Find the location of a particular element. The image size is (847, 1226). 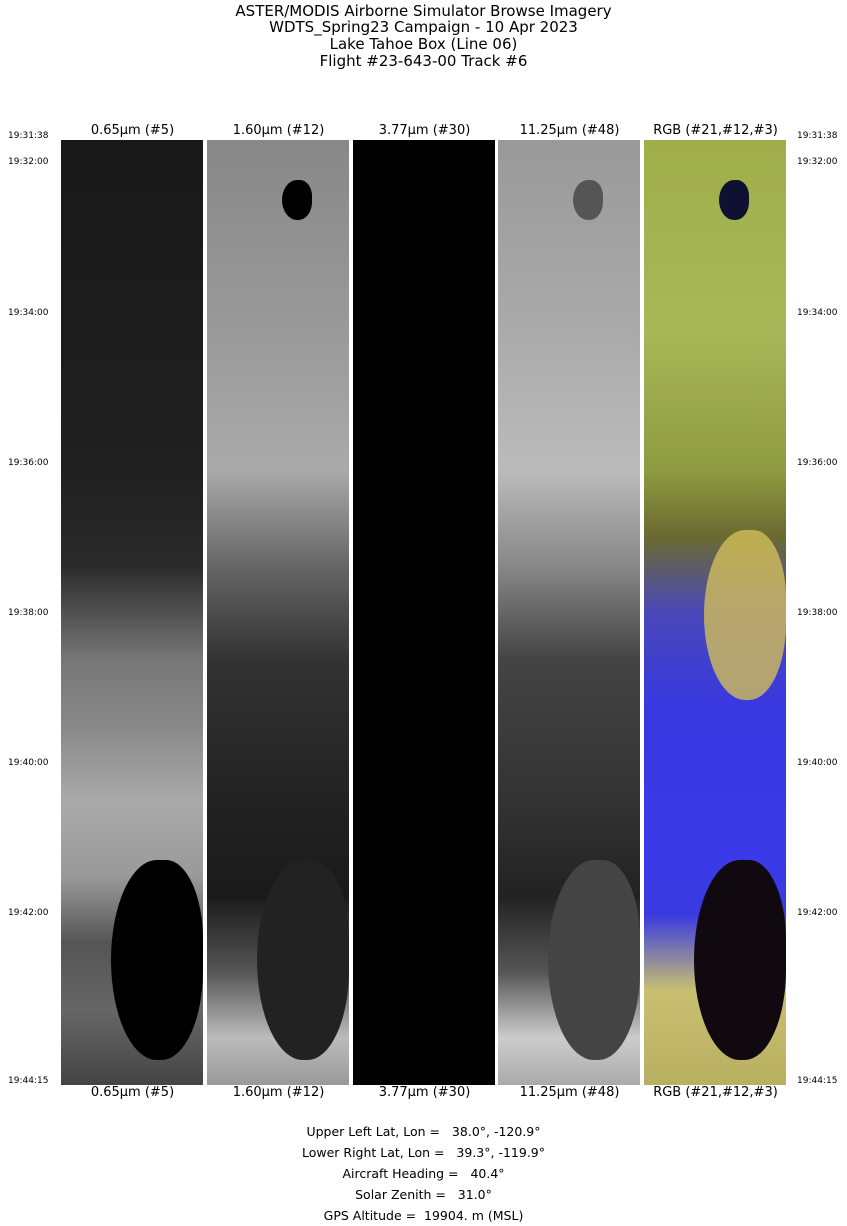

title-line-2: WDTS_Spring23 Campaign - 10 Apr 2023 is located at coordinates (423, 27).